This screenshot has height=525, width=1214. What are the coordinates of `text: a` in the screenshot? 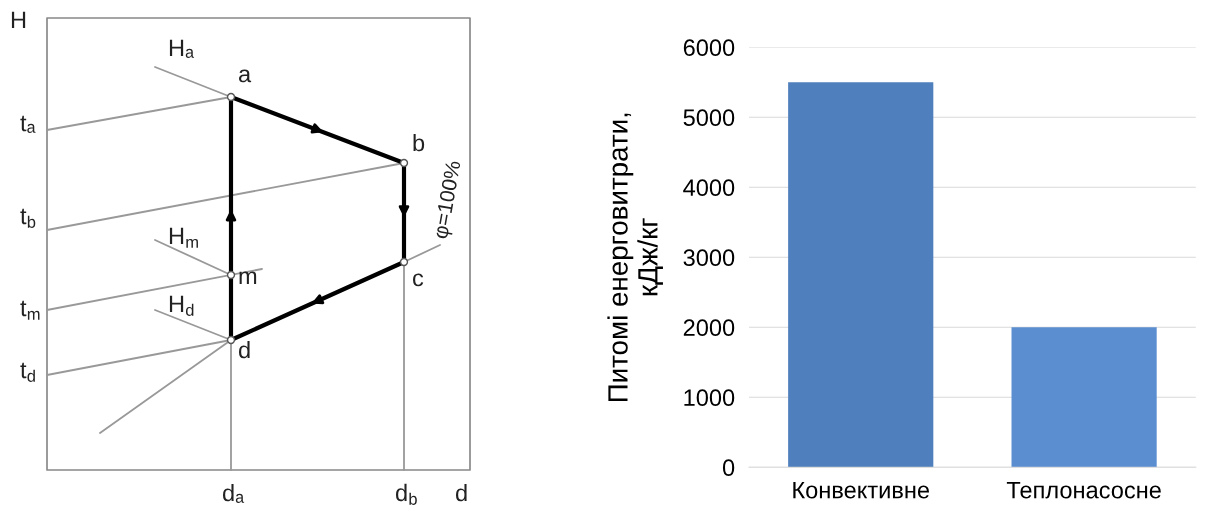 It's located at (245, 76).